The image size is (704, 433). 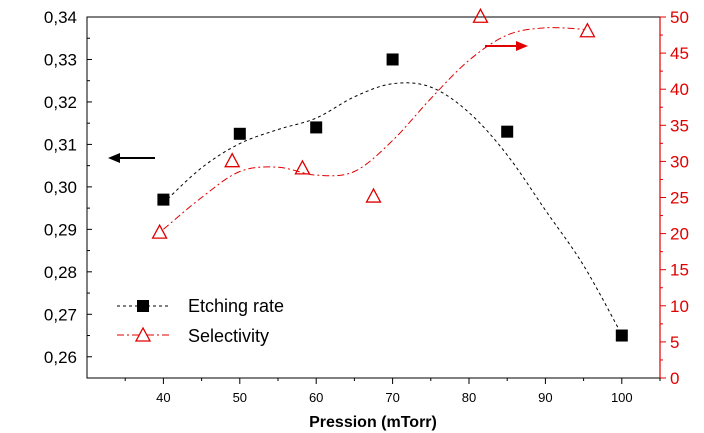 I want to click on right-tick-label: 25, so click(x=679, y=198).